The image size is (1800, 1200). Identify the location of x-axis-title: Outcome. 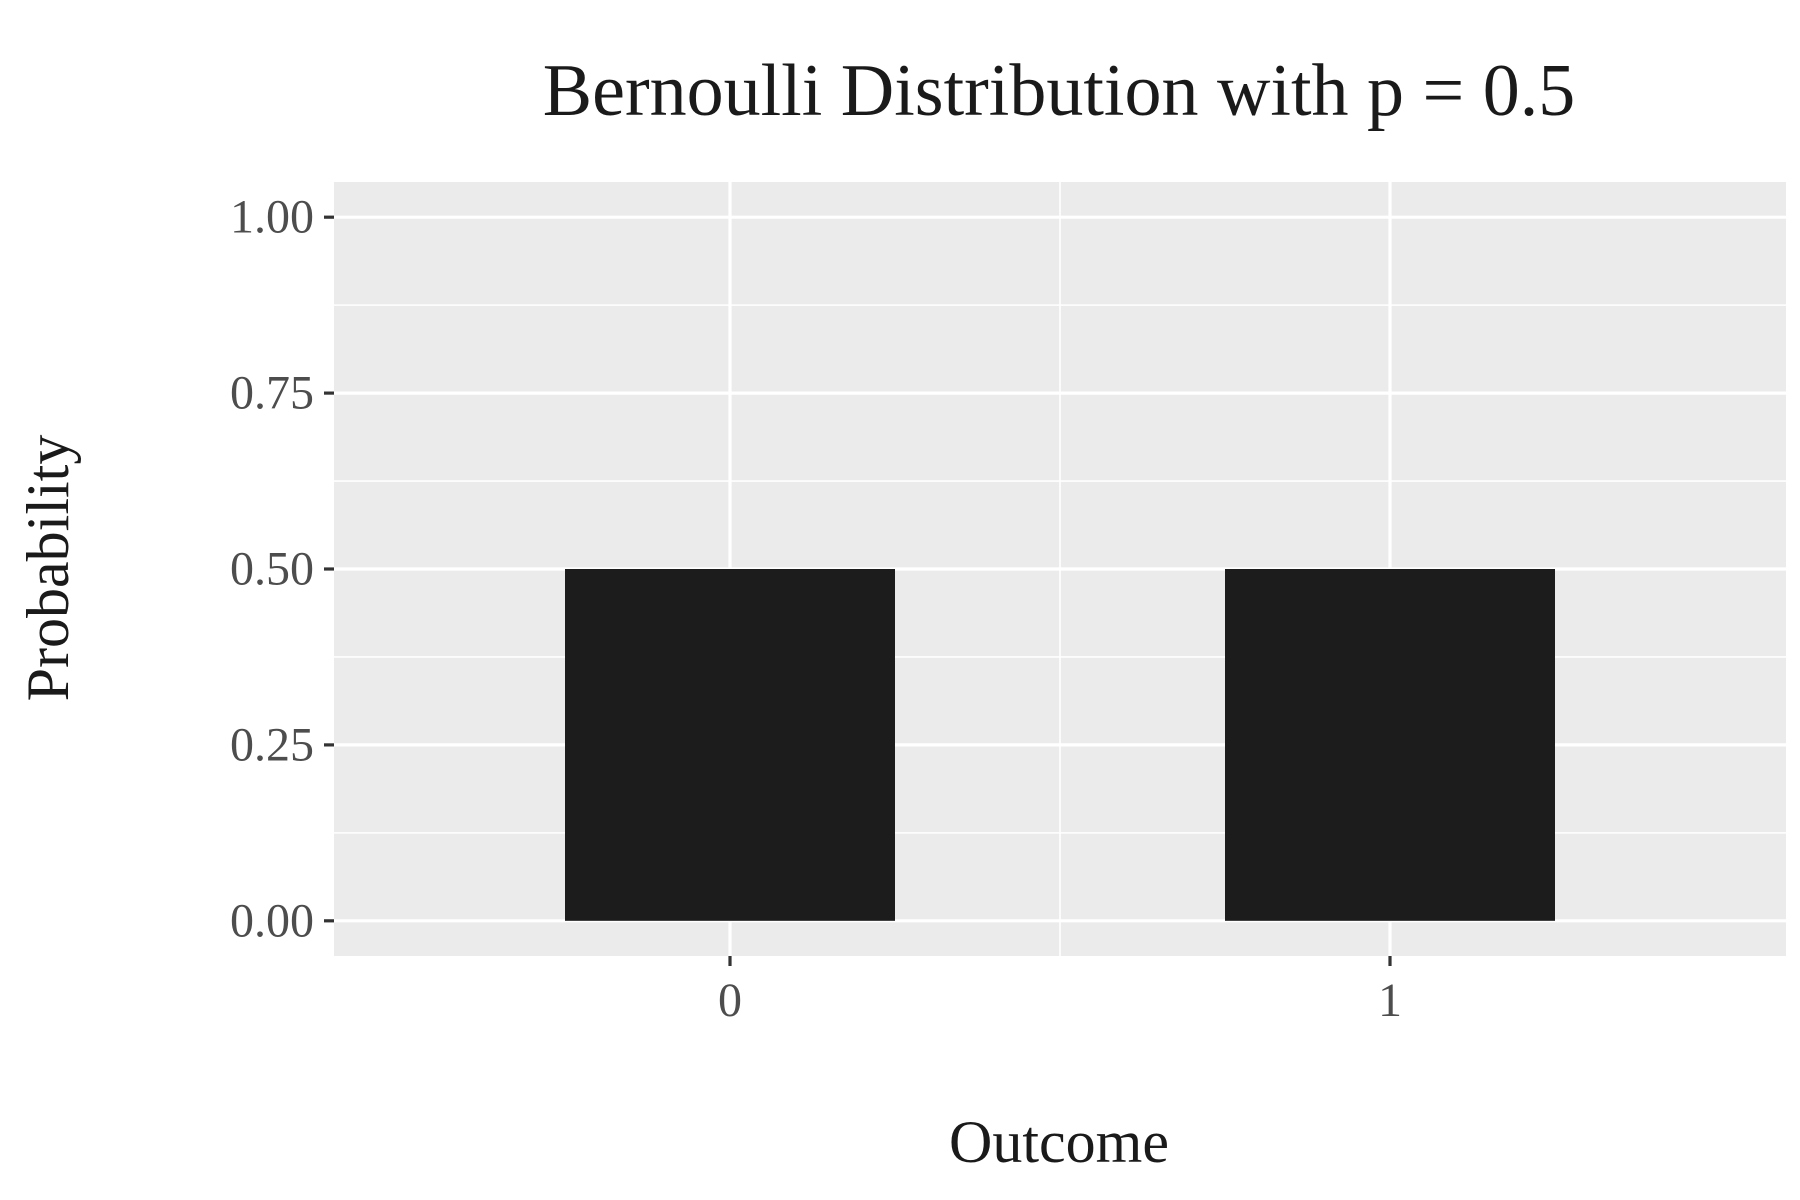
(1059, 1142).